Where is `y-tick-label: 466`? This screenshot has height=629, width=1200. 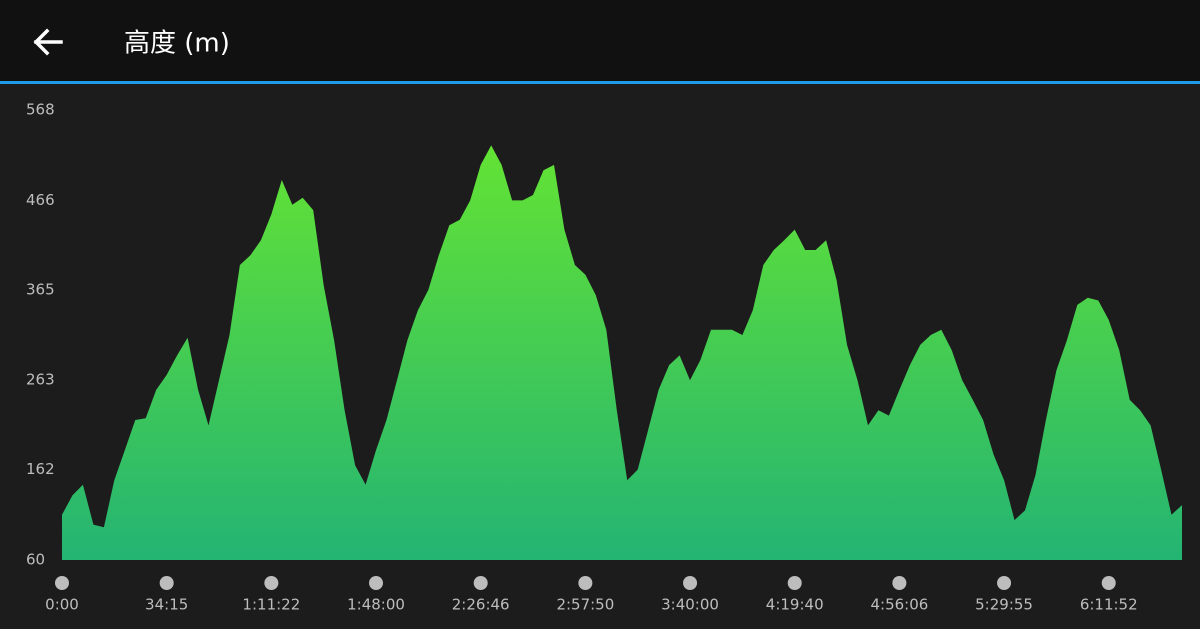
y-tick-label: 466 is located at coordinates (40, 200).